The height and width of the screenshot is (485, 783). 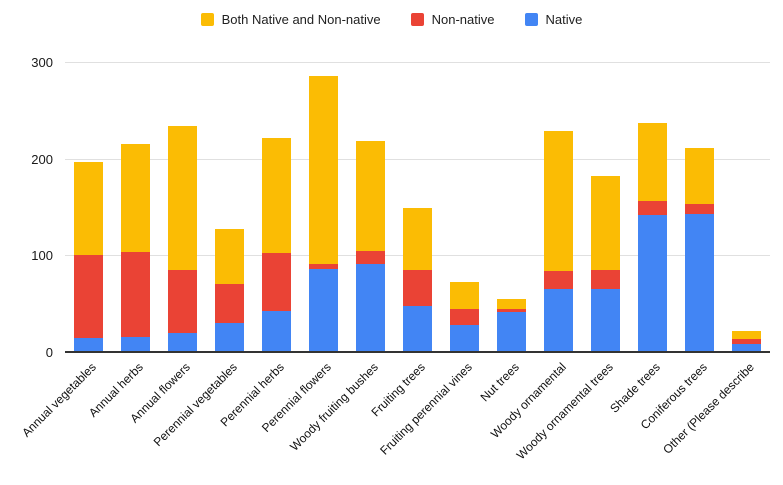 I want to click on x-axis-line, so click(x=417, y=352).